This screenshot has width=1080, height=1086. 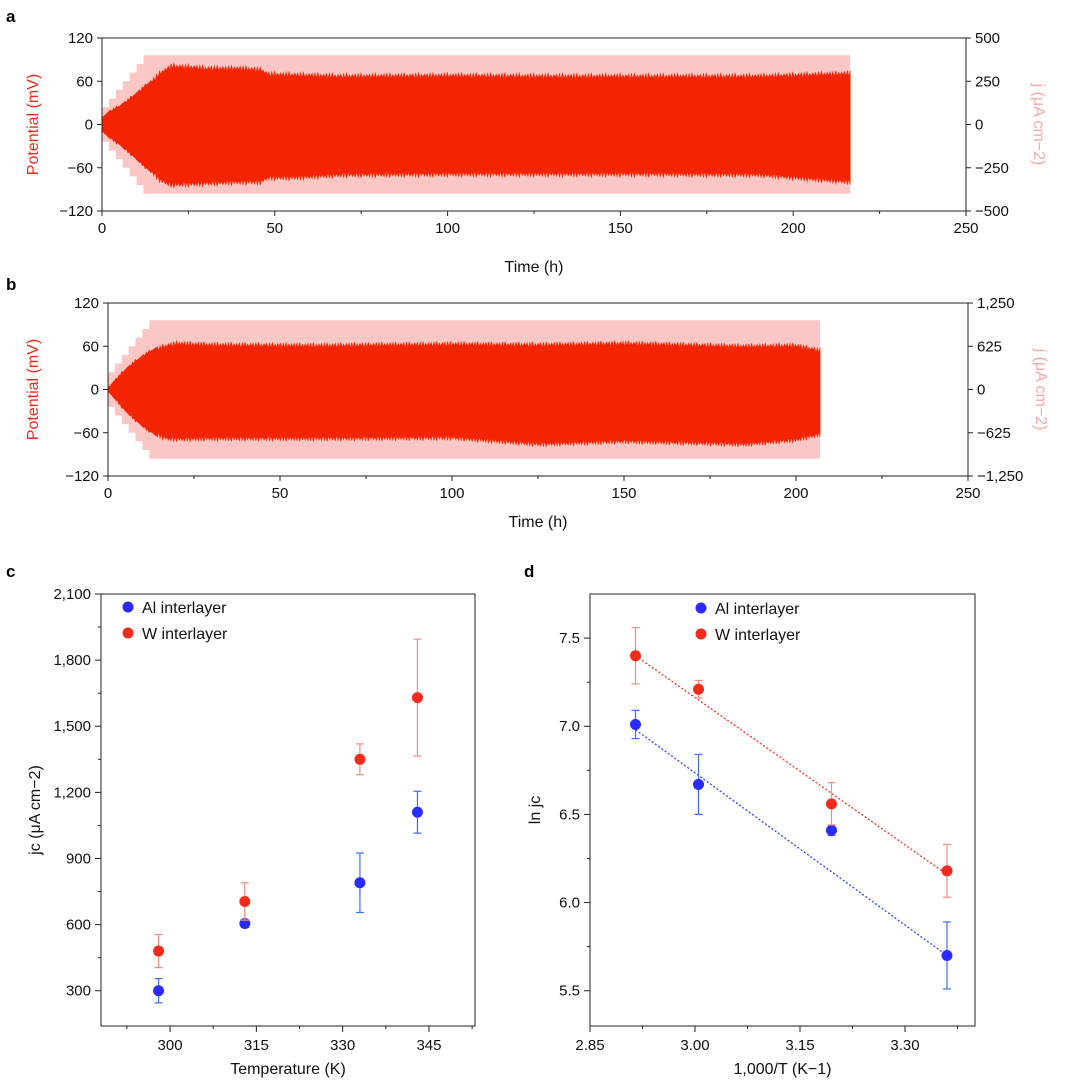 I want to click on panel-label-d: d, so click(x=529, y=571).